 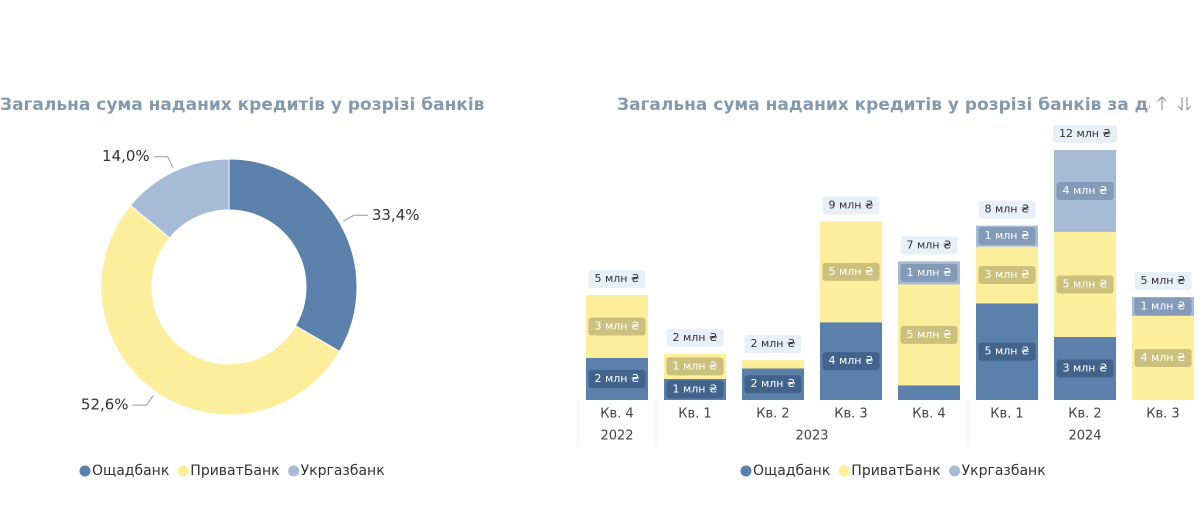 I want to click on data-label: 52,6%, so click(x=105, y=405).